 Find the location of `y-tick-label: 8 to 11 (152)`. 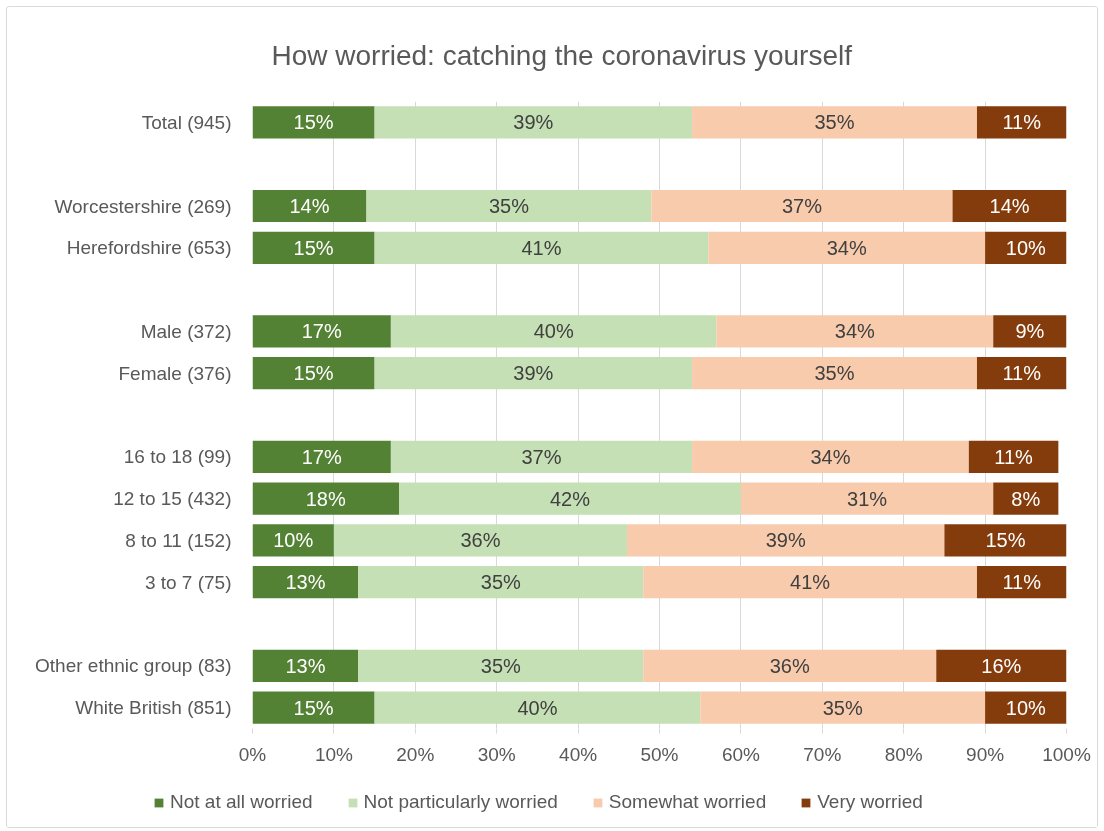

y-tick-label: 8 to 11 (152) is located at coordinates (178, 540).